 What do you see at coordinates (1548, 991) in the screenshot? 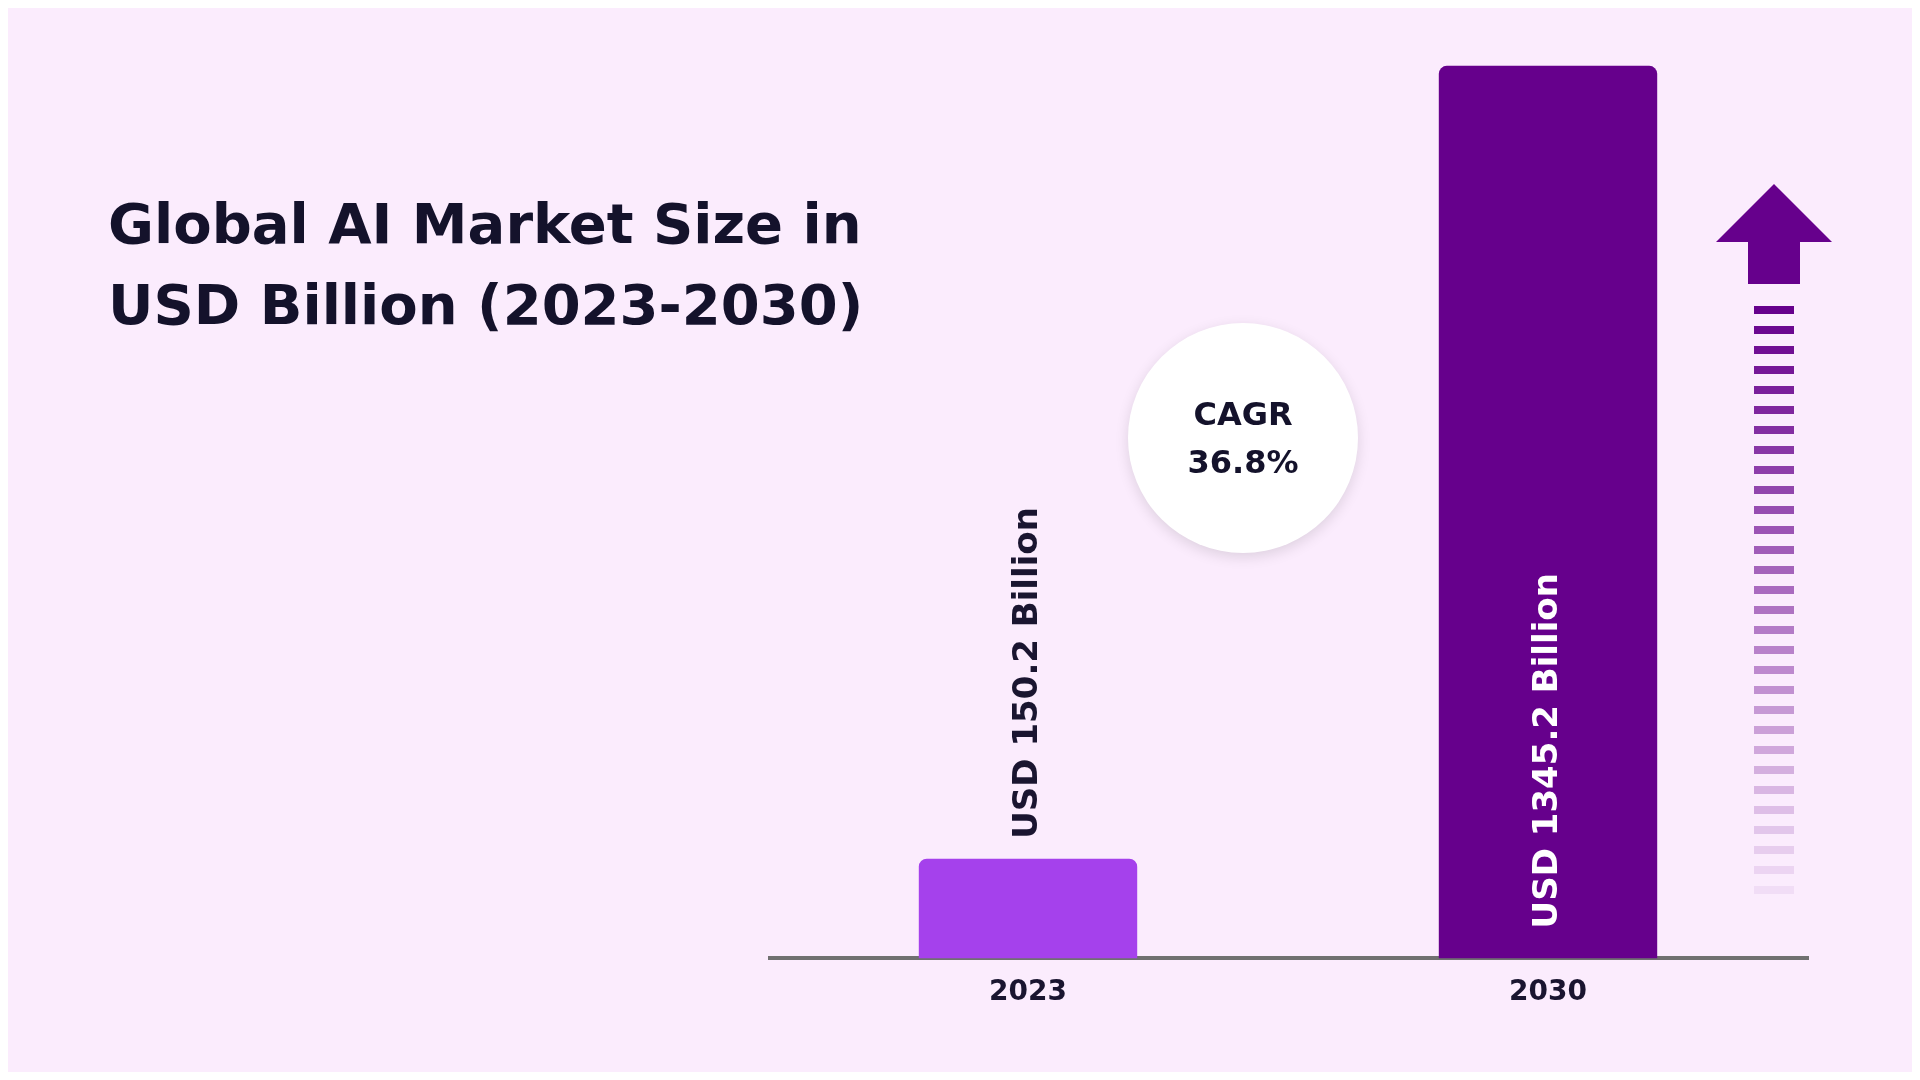
I see `x-tick-label: 2030` at bounding box center [1548, 991].